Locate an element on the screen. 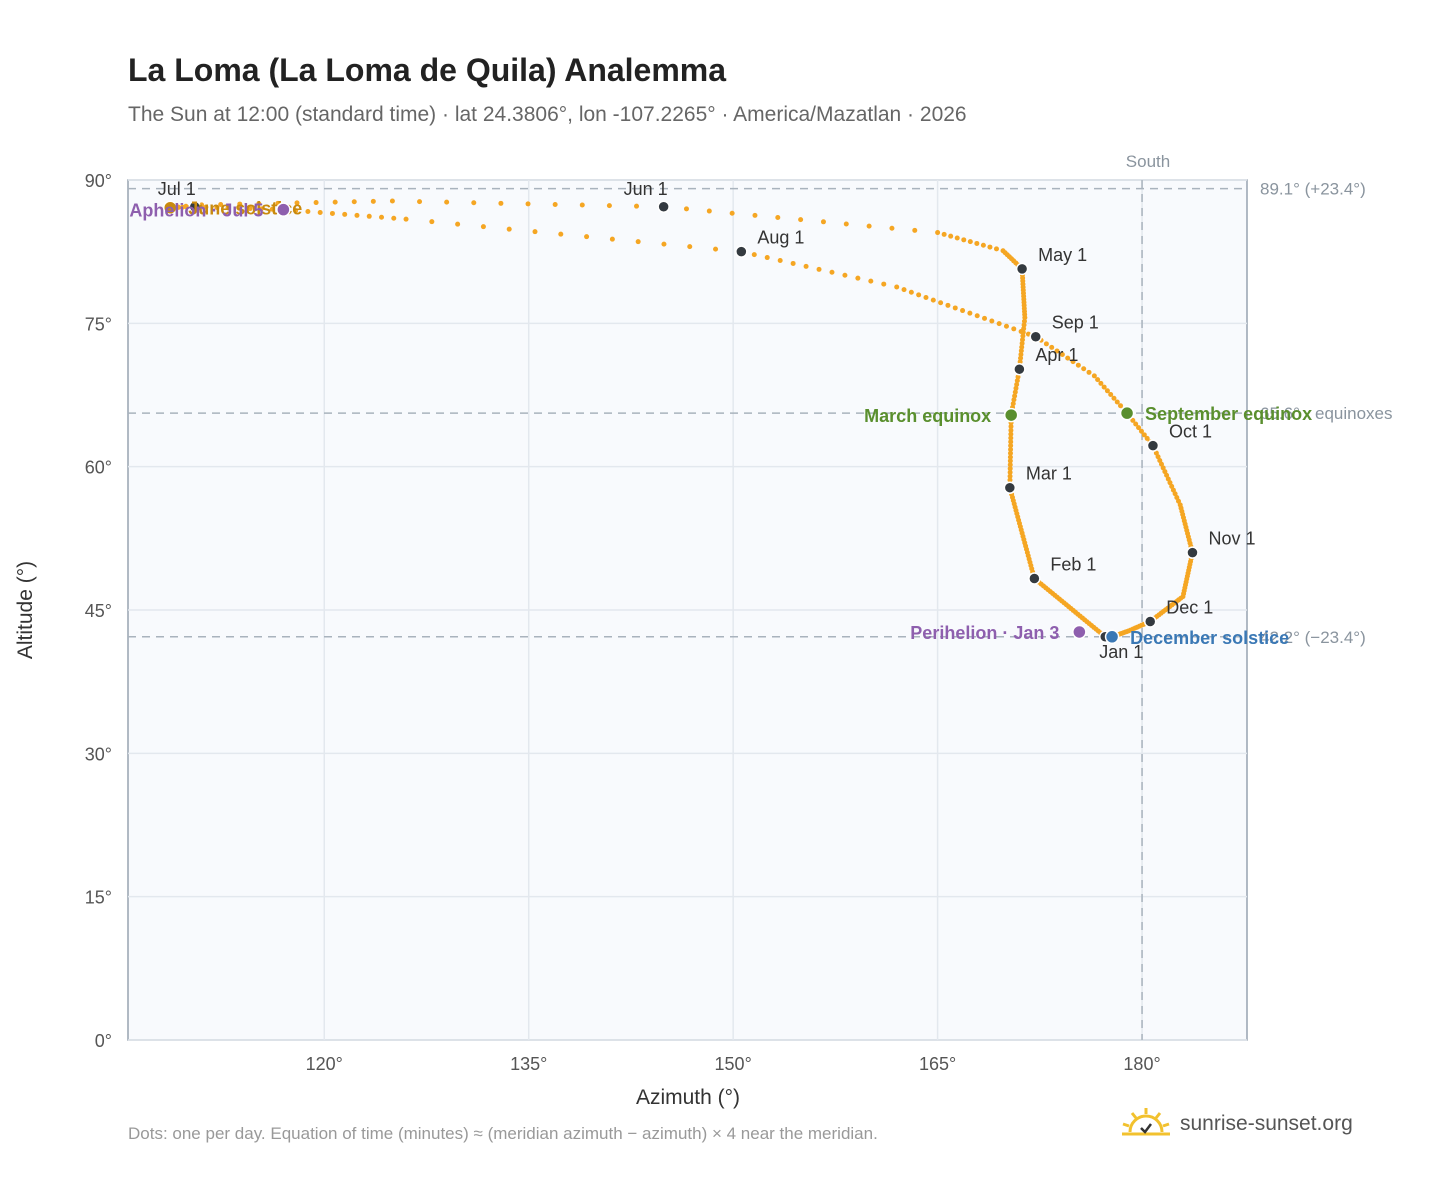 Image resolution: width=1448 pixels, height=1188 pixels. y-tick-label: 15° is located at coordinates (98, 898).